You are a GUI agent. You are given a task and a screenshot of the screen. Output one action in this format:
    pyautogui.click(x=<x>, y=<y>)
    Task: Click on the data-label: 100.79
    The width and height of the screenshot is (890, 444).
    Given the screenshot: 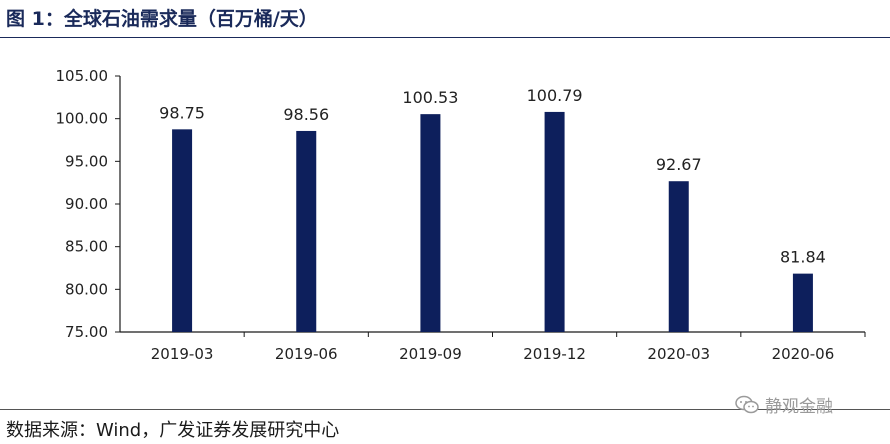 What is the action you would take?
    pyautogui.click(x=555, y=95)
    